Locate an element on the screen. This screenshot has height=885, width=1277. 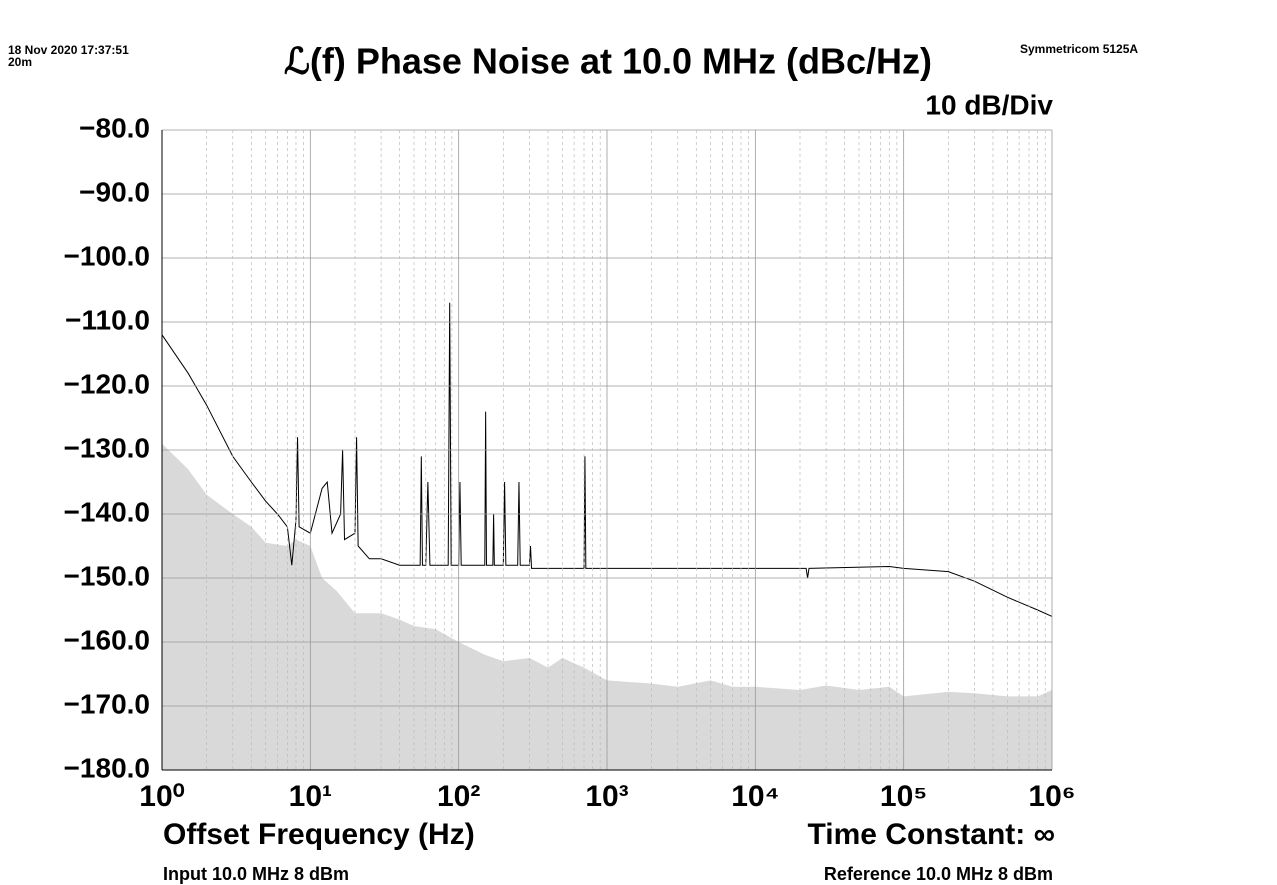
instrument: Symmetricom 5125A is located at coordinates (1079, 49).